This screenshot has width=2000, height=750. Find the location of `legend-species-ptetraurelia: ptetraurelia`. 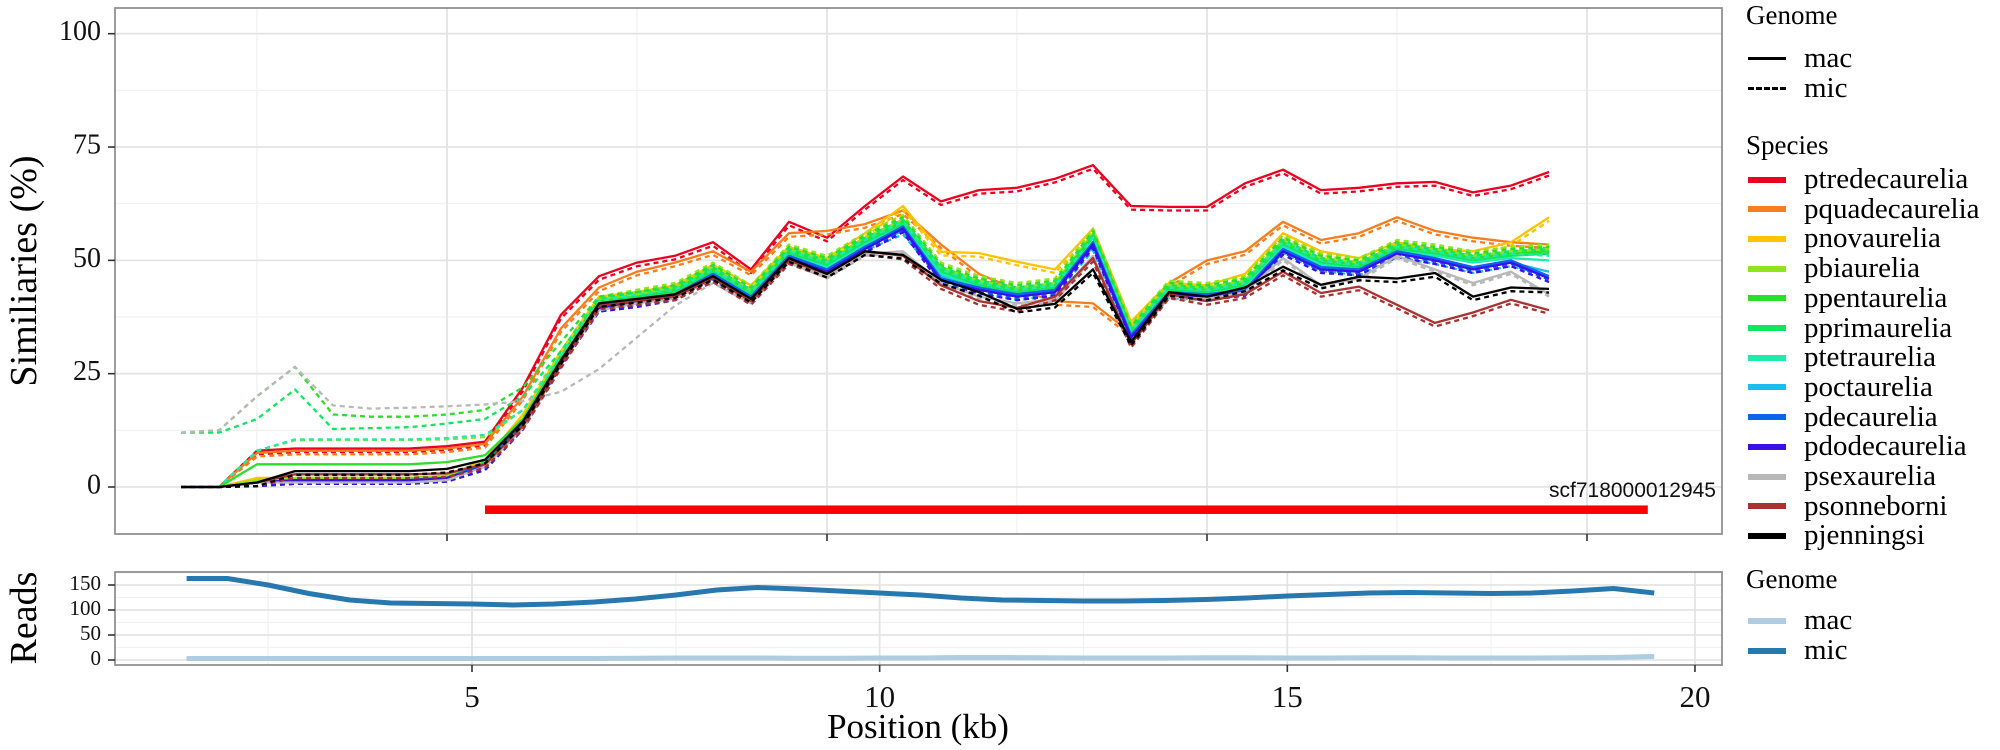

legend-species-ptetraurelia: ptetraurelia is located at coordinates (1838, 357).